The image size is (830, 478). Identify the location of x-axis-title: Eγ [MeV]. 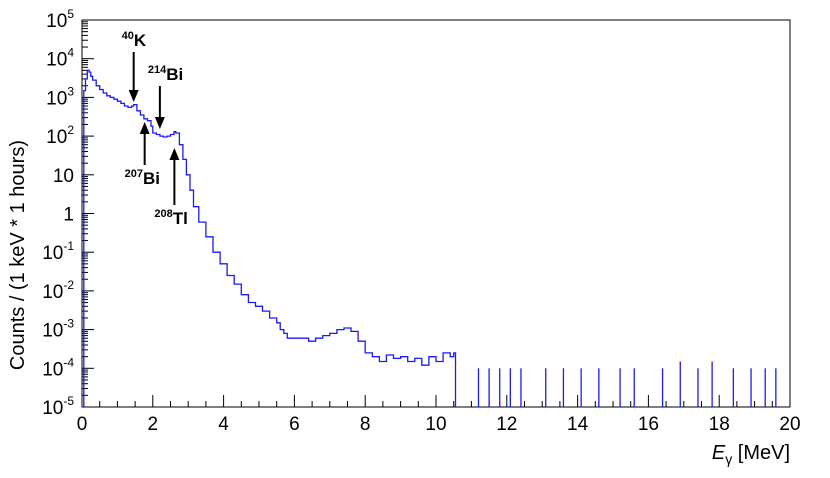
(751, 454).